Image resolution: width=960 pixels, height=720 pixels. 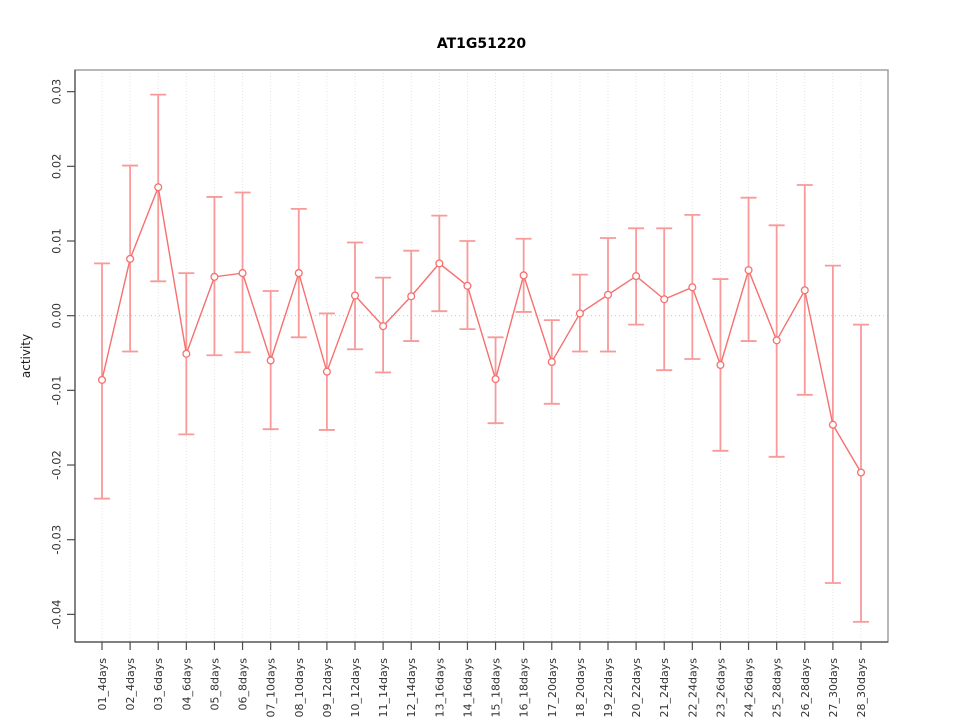 What do you see at coordinates (692, 688) in the screenshot?
I see `x-tick-label: 22_24days` at bounding box center [692, 688].